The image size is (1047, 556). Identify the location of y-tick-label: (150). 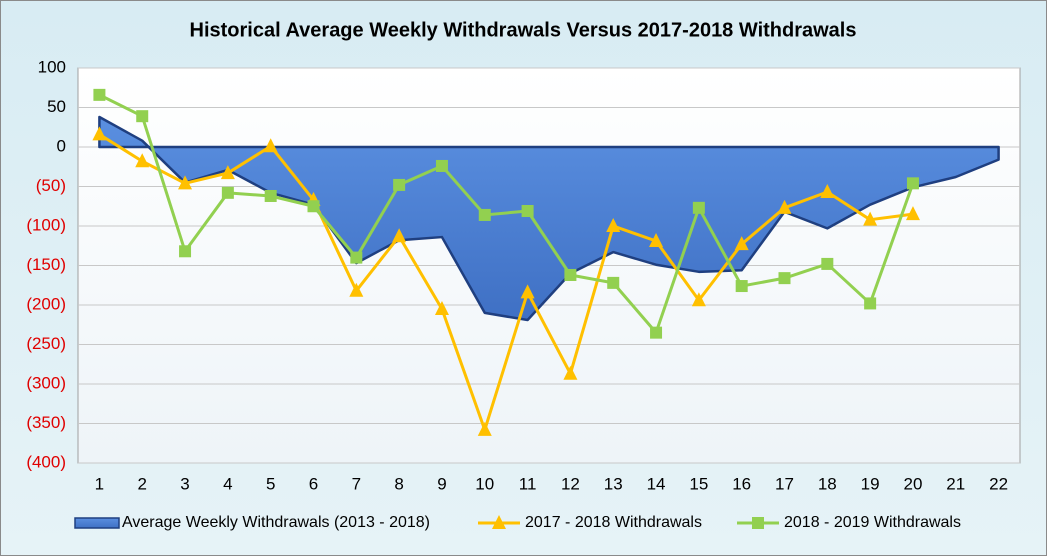
(46, 264).